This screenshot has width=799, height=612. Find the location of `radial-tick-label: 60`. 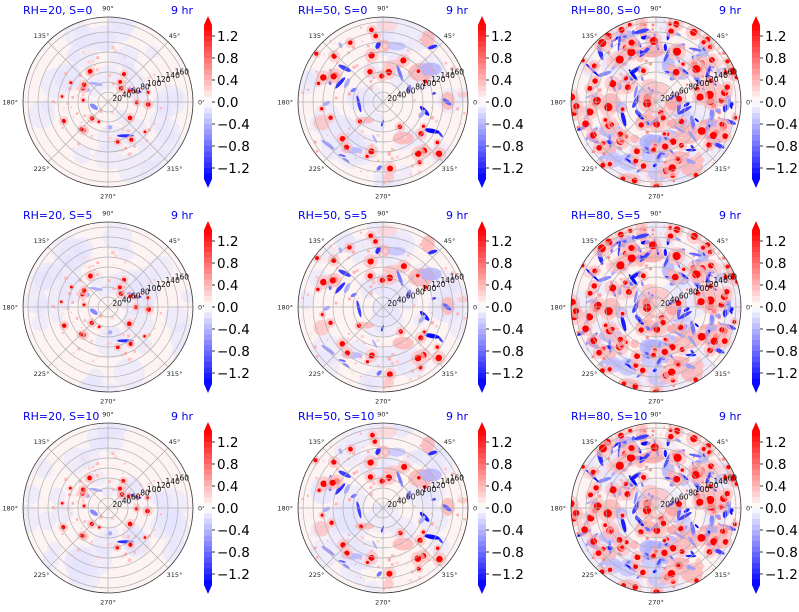

radial-tick-label: 60 is located at coordinates (136, 497).